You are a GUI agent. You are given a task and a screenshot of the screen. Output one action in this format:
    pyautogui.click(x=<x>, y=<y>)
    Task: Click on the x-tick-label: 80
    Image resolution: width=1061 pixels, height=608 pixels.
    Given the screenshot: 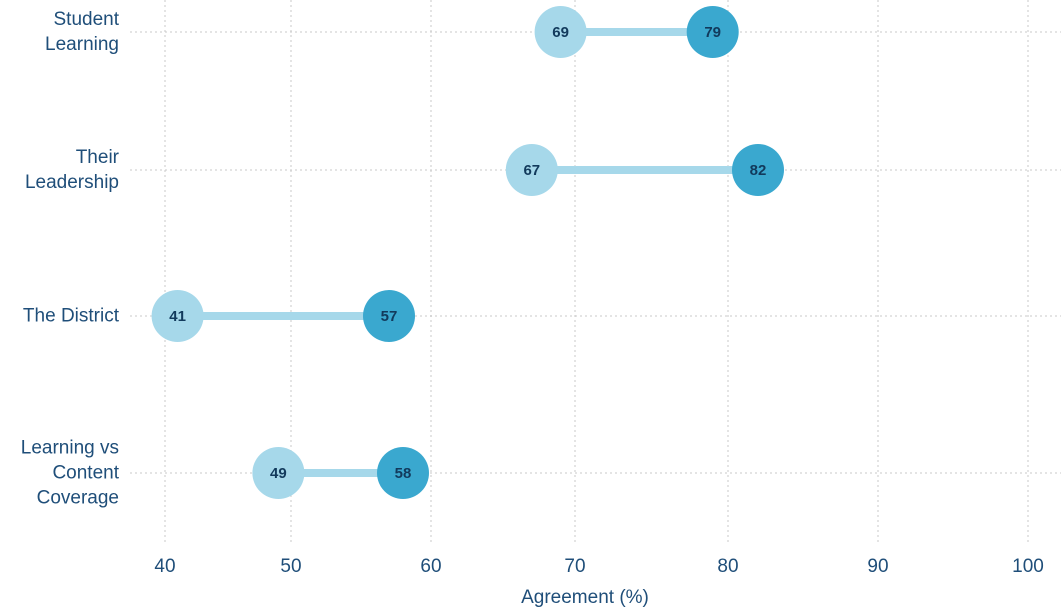 What is the action you would take?
    pyautogui.click(x=727, y=566)
    